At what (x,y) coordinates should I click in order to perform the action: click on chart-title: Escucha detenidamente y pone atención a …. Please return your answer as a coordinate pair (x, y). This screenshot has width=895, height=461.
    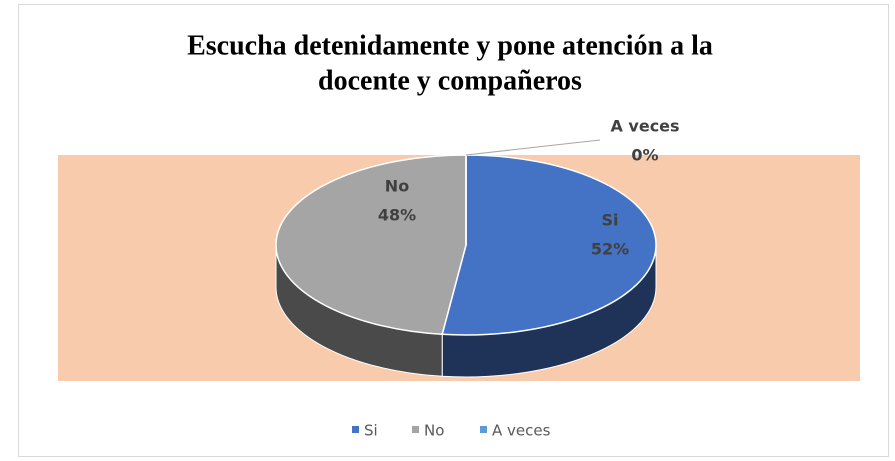
    Looking at the image, I should click on (450, 45).